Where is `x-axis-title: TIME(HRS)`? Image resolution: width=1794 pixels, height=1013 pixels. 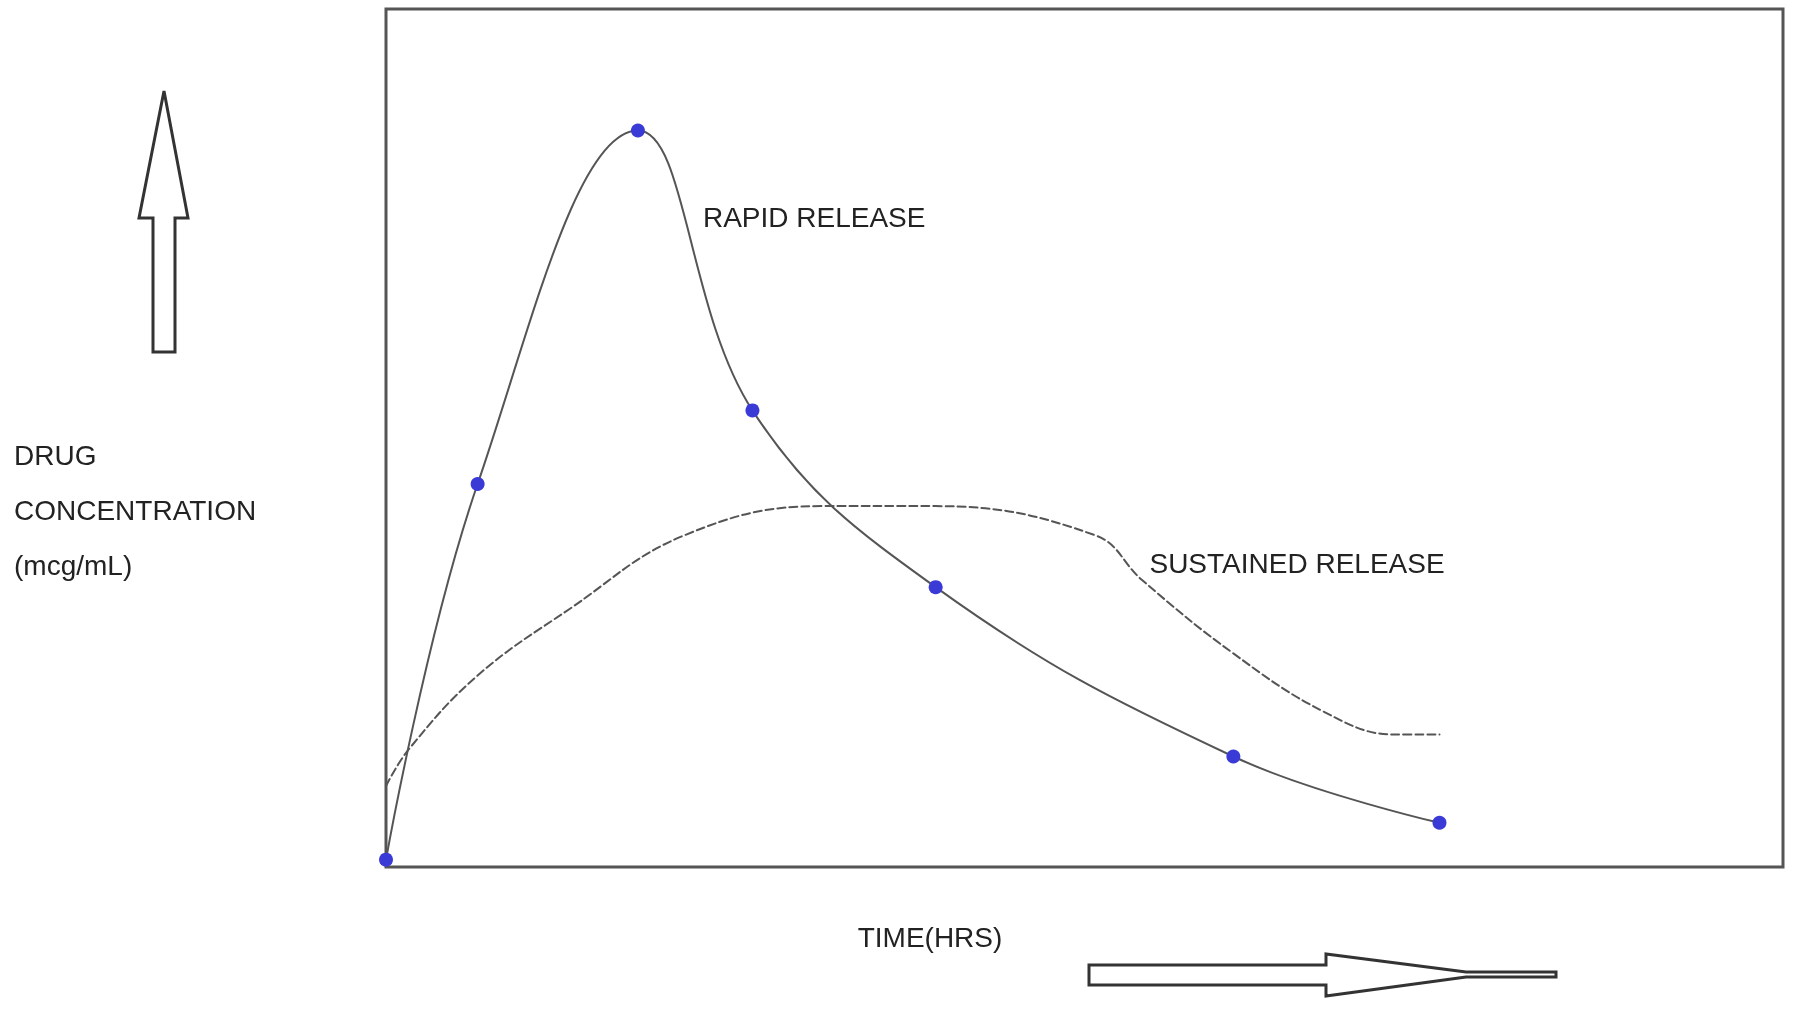 x-axis-title: TIME(HRS) is located at coordinates (930, 938).